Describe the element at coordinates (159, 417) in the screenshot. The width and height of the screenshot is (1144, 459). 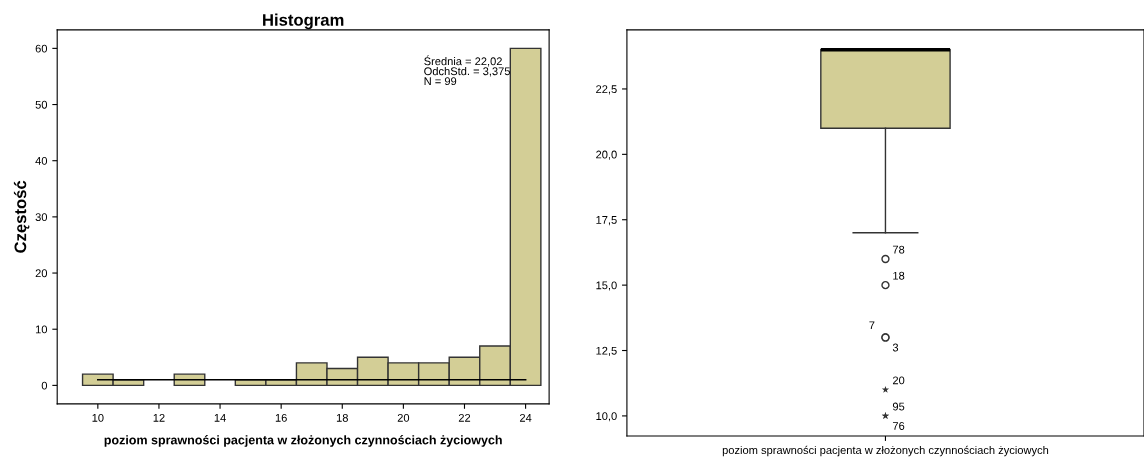
I see `x-tick-label: 12` at that location.